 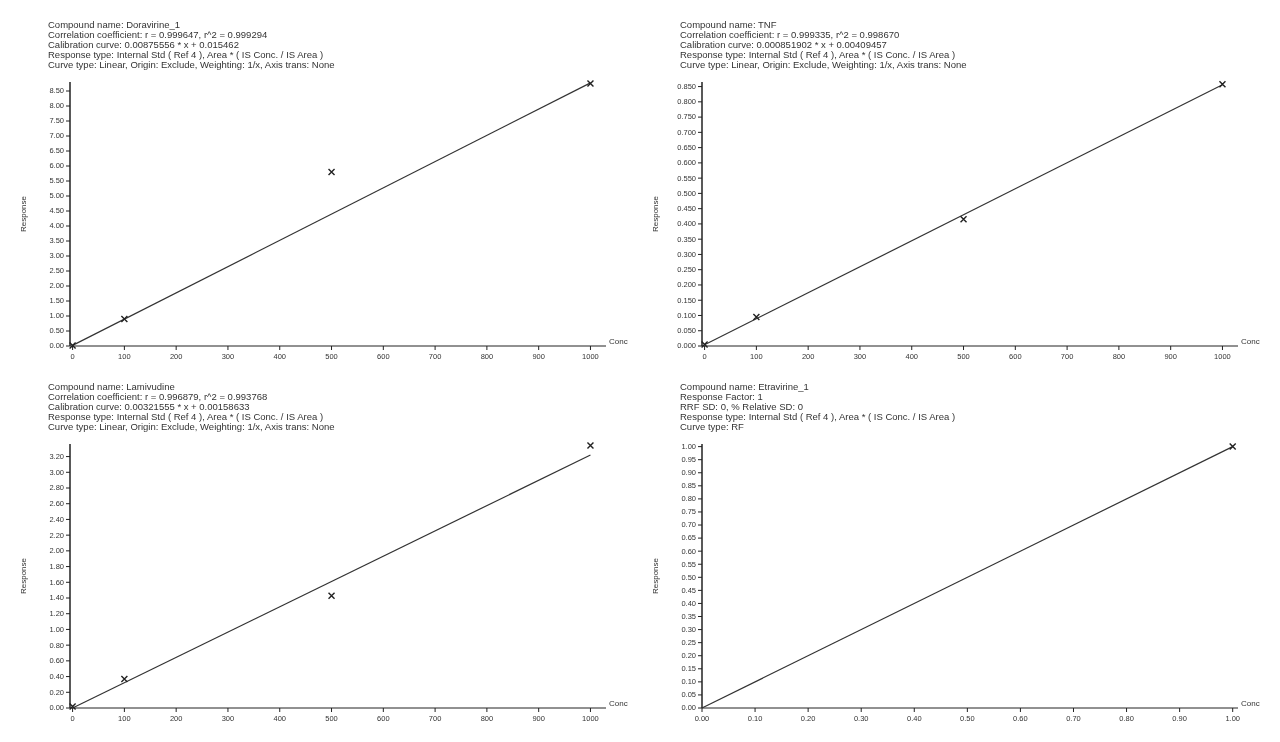 What do you see at coordinates (783, 44) in the screenshot?
I see `text: Calibration curve: 0.000851902 * x + 0.00409457` at bounding box center [783, 44].